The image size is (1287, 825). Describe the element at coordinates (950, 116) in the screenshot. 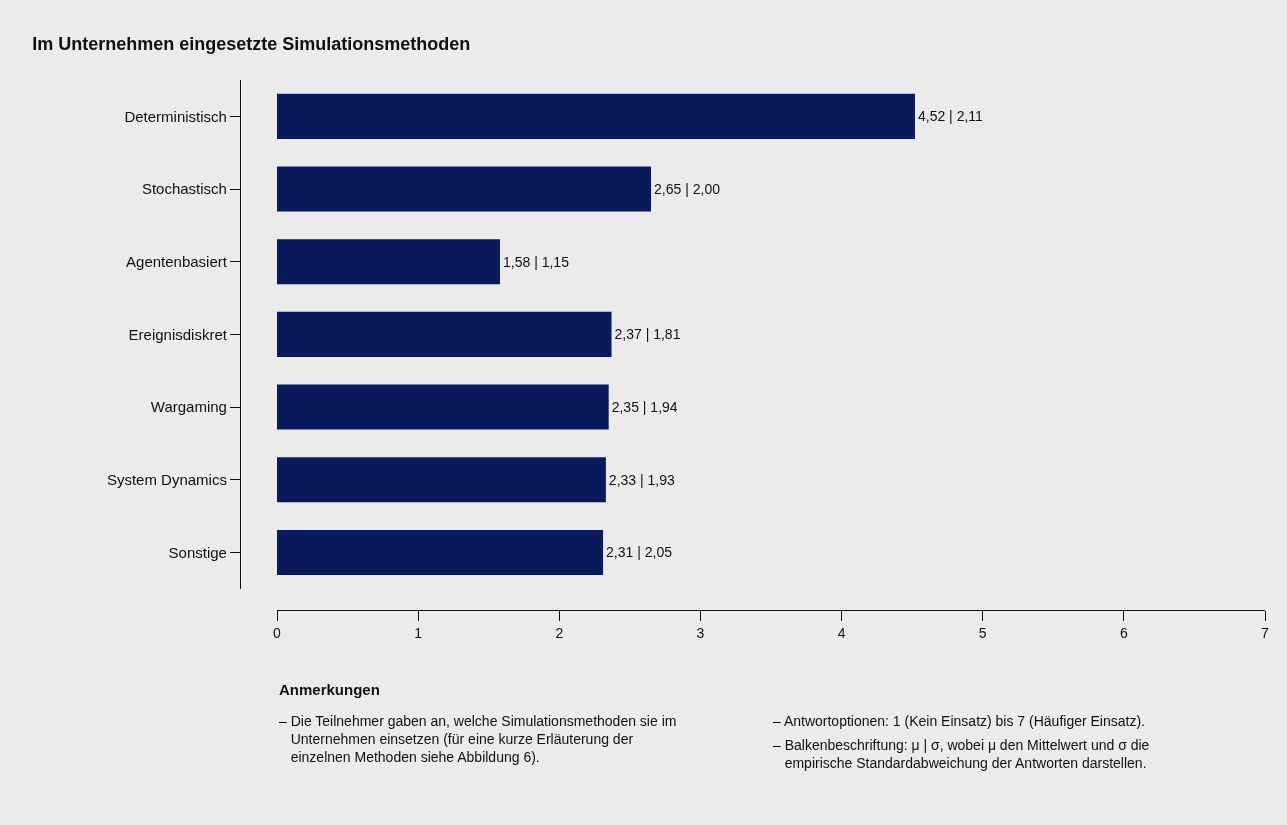

I see `data-label: 4,52 | 2,11` at that location.